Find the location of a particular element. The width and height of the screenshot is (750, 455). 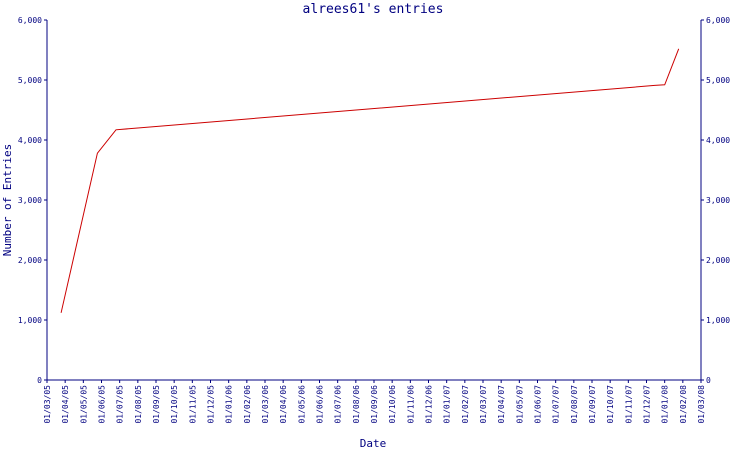

y-tick-label-right: 1,000 is located at coordinates (718, 320).